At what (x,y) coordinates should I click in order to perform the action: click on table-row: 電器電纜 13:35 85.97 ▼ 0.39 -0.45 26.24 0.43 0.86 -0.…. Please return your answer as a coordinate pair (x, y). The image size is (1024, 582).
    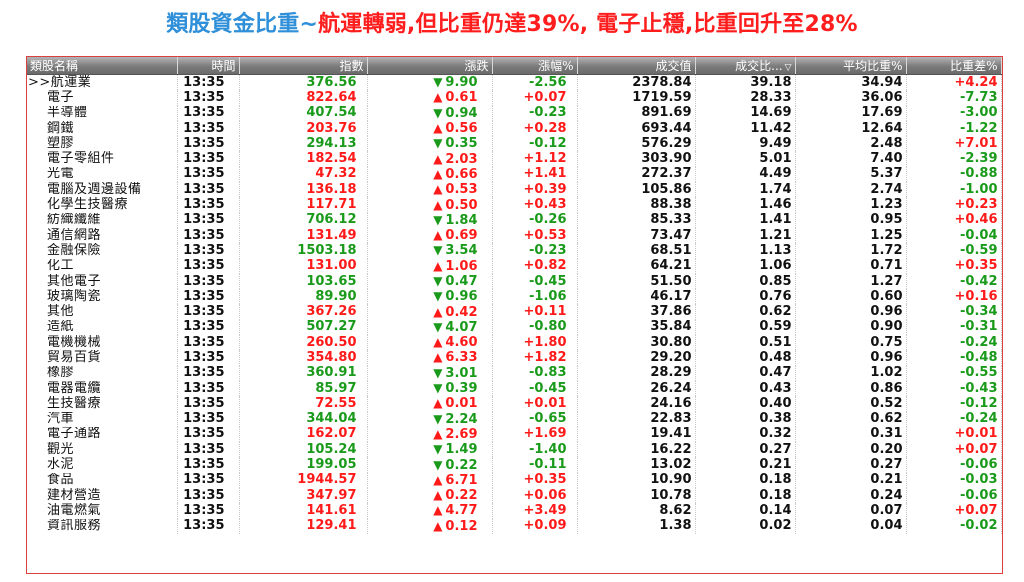
    Looking at the image, I should click on (514, 388).